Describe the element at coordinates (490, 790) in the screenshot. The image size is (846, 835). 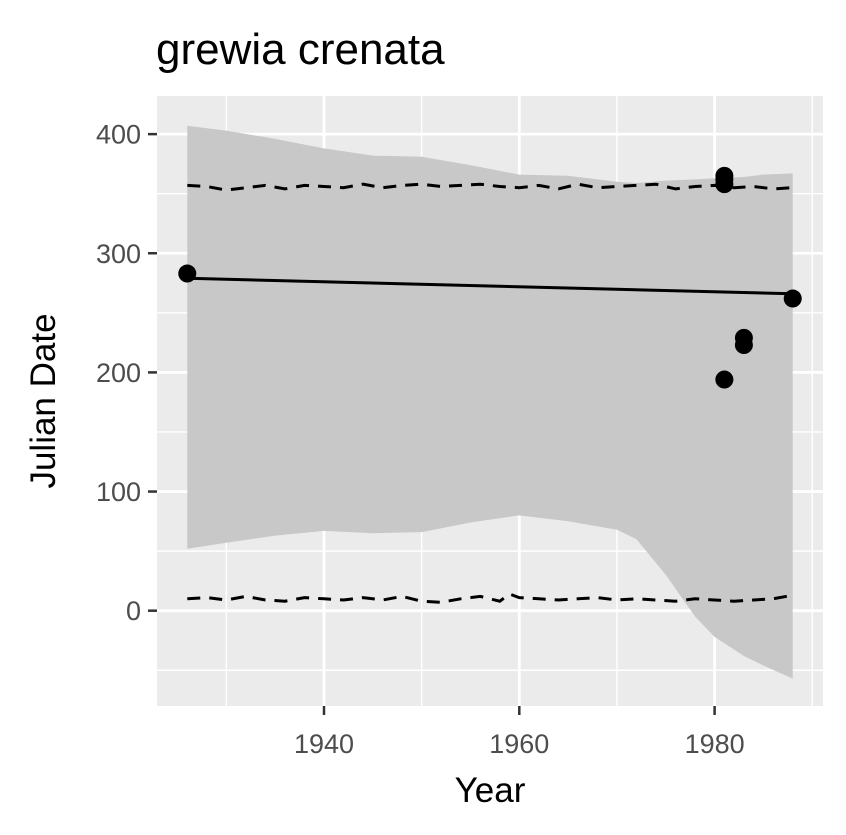
I see `x-axis-title: Year` at that location.